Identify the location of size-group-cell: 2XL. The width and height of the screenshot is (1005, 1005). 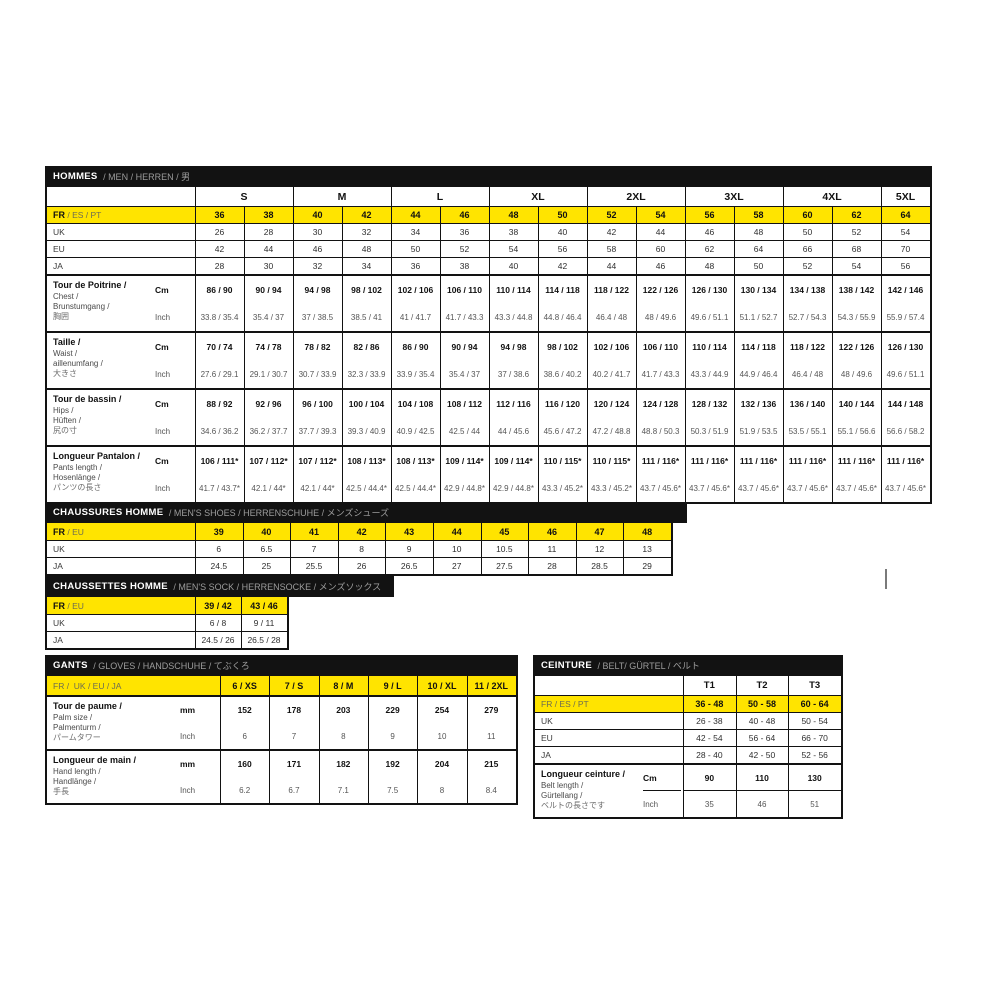
(636, 196).